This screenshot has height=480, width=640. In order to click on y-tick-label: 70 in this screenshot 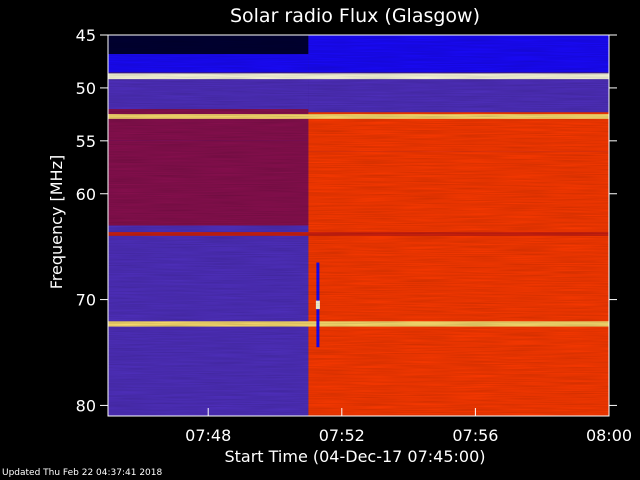, I will do `click(86, 300)`.